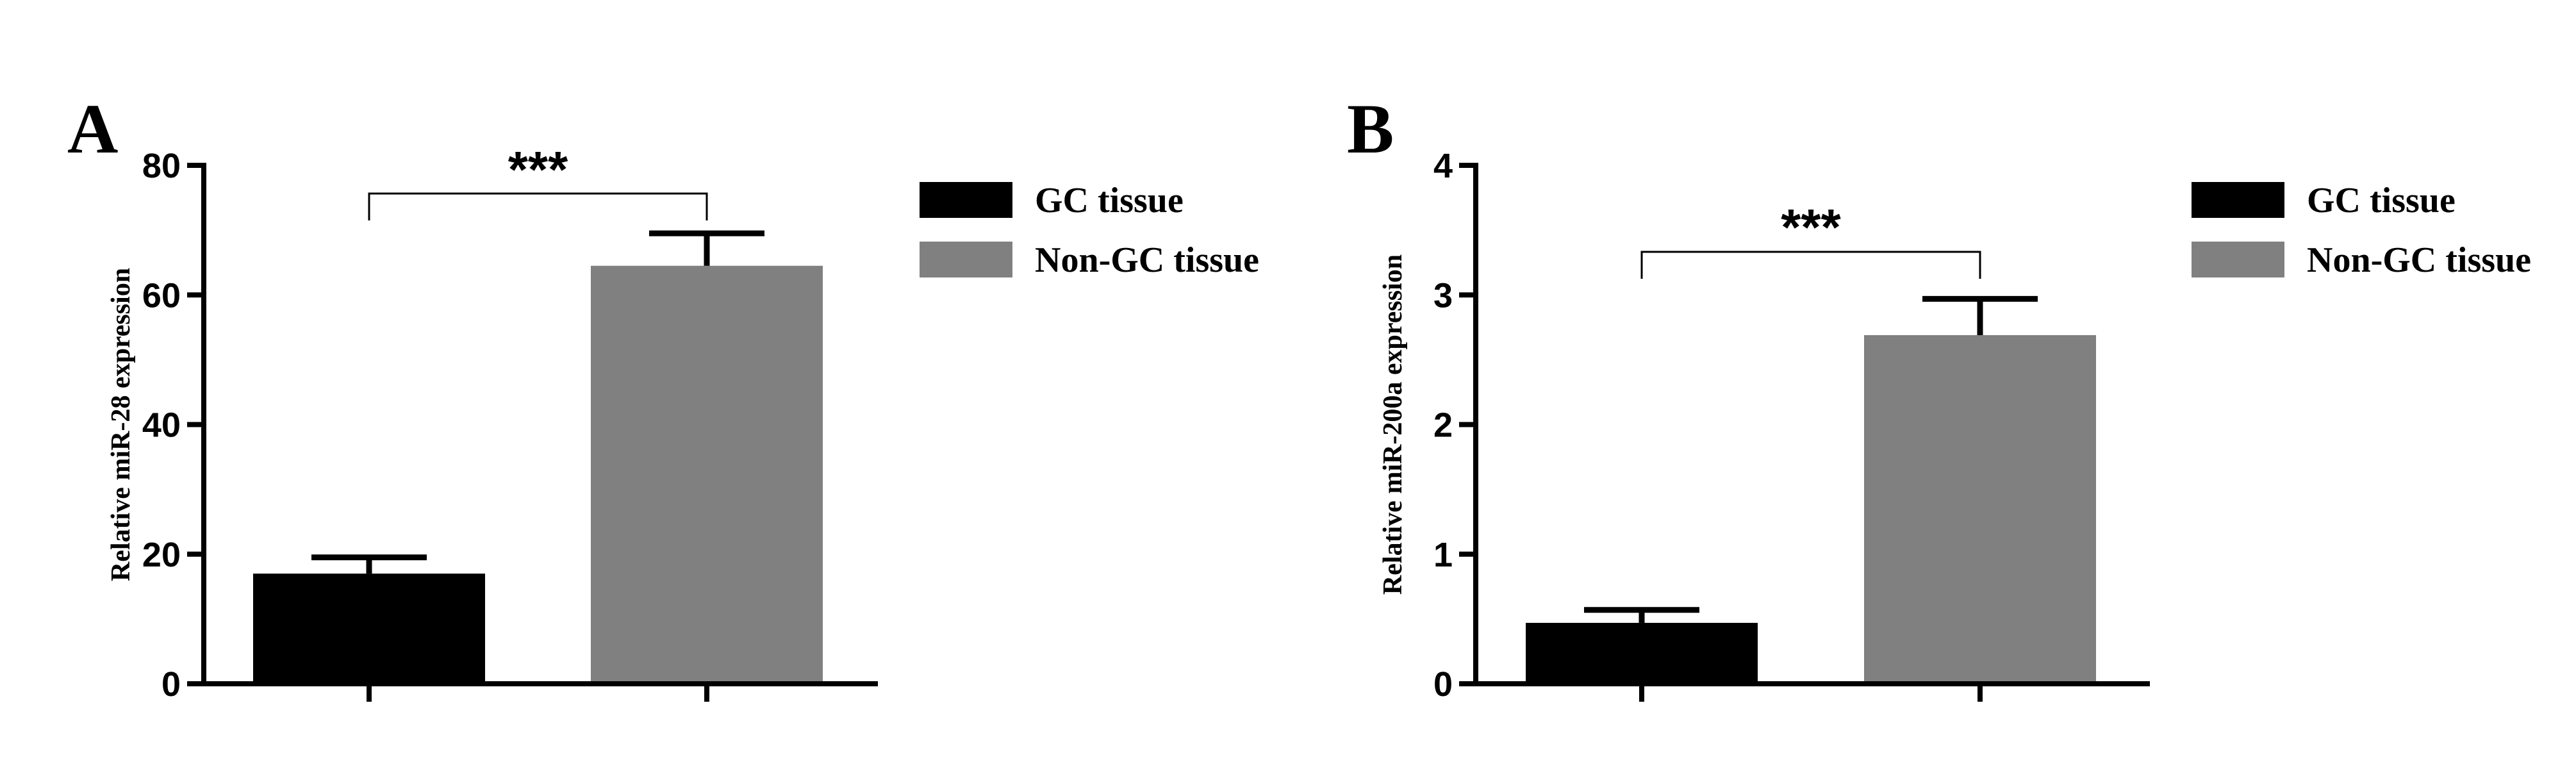  I want to click on y-tick-label: 1, so click(1443, 555).